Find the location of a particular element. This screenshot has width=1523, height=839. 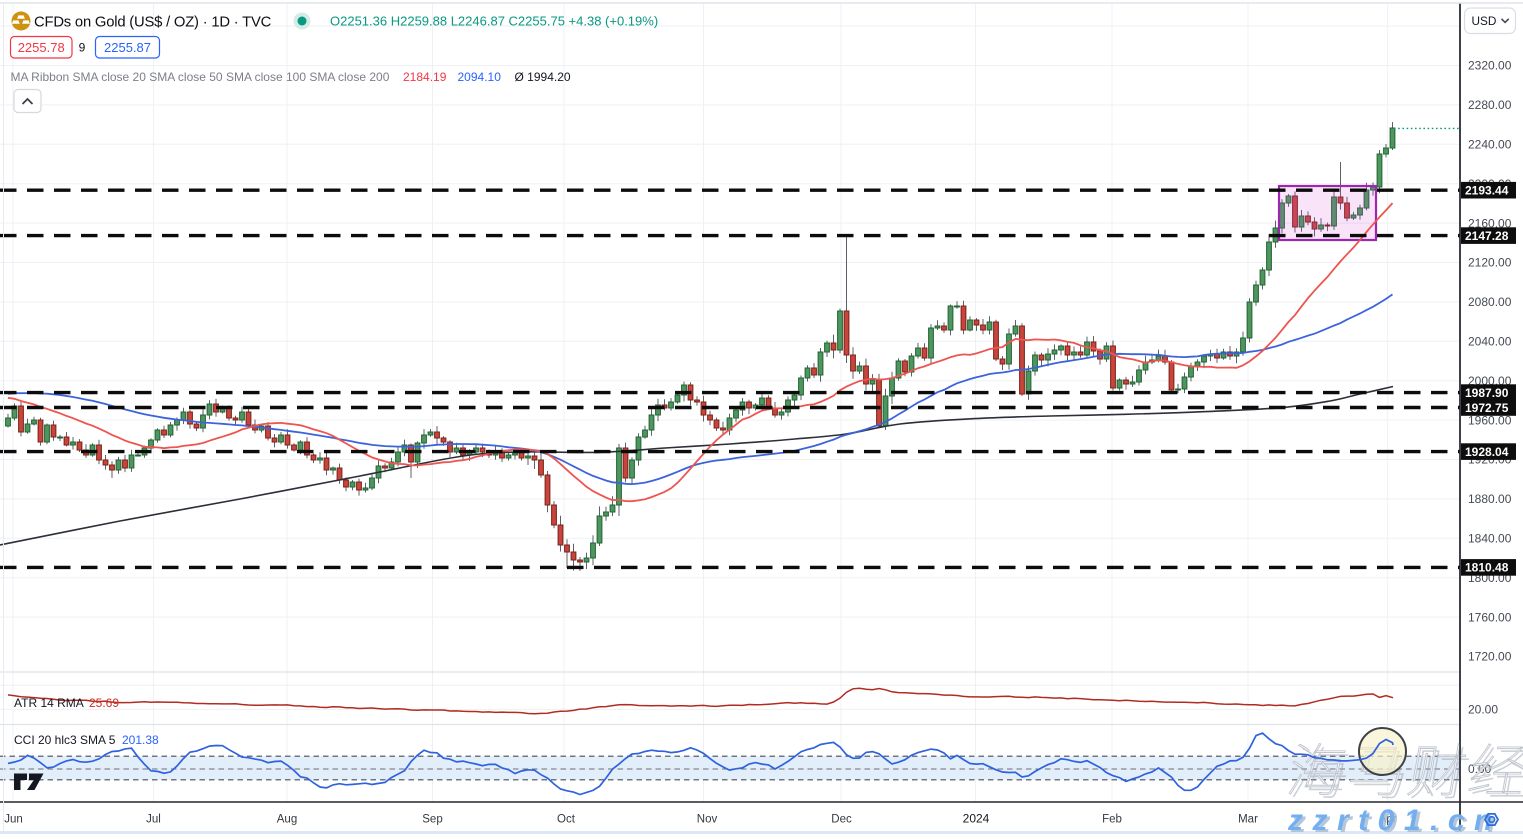

svg-text: CCI 20 hlc3 SMA 5 is located at coordinates (65, 740).